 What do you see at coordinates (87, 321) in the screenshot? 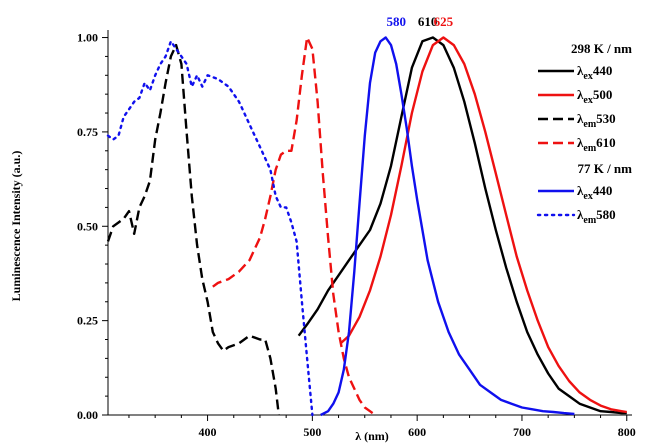
I see `y-tick-label: 0.25` at bounding box center [87, 321].